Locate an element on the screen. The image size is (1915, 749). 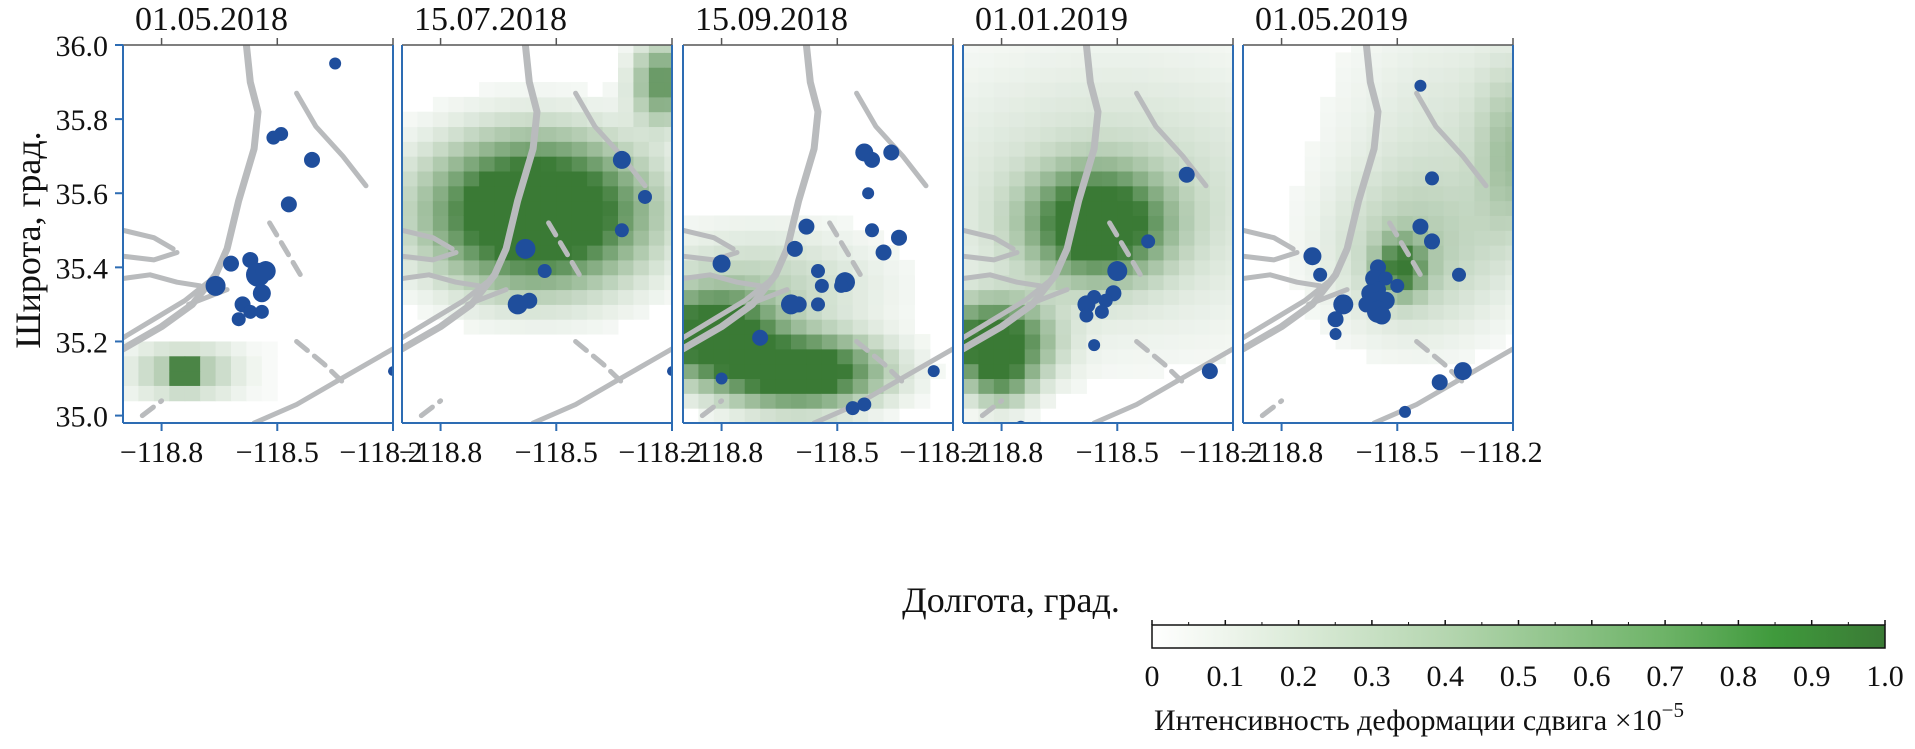
y-axis: 35.0 35.2 35.4 35.6 35.8 36.0 is located at coordinates (89, 232).